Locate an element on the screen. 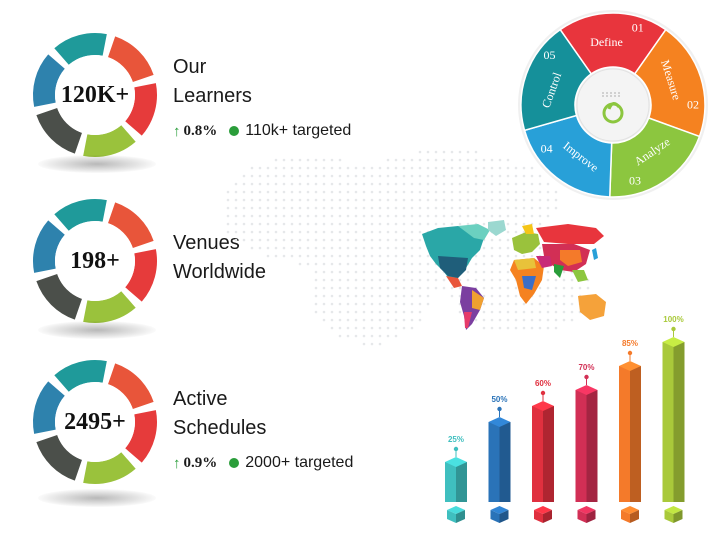 The width and height of the screenshot is (720, 539). venues-ring: 198+ is located at coordinates (95, 261).